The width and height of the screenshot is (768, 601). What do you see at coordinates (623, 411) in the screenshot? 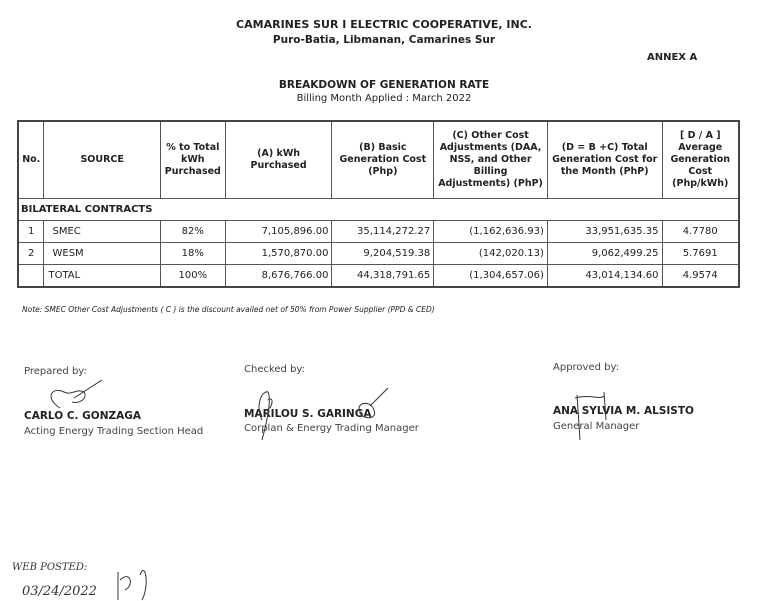
I see `approver-name: ANA SYLVIA M. ALSISTO` at bounding box center [623, 411].